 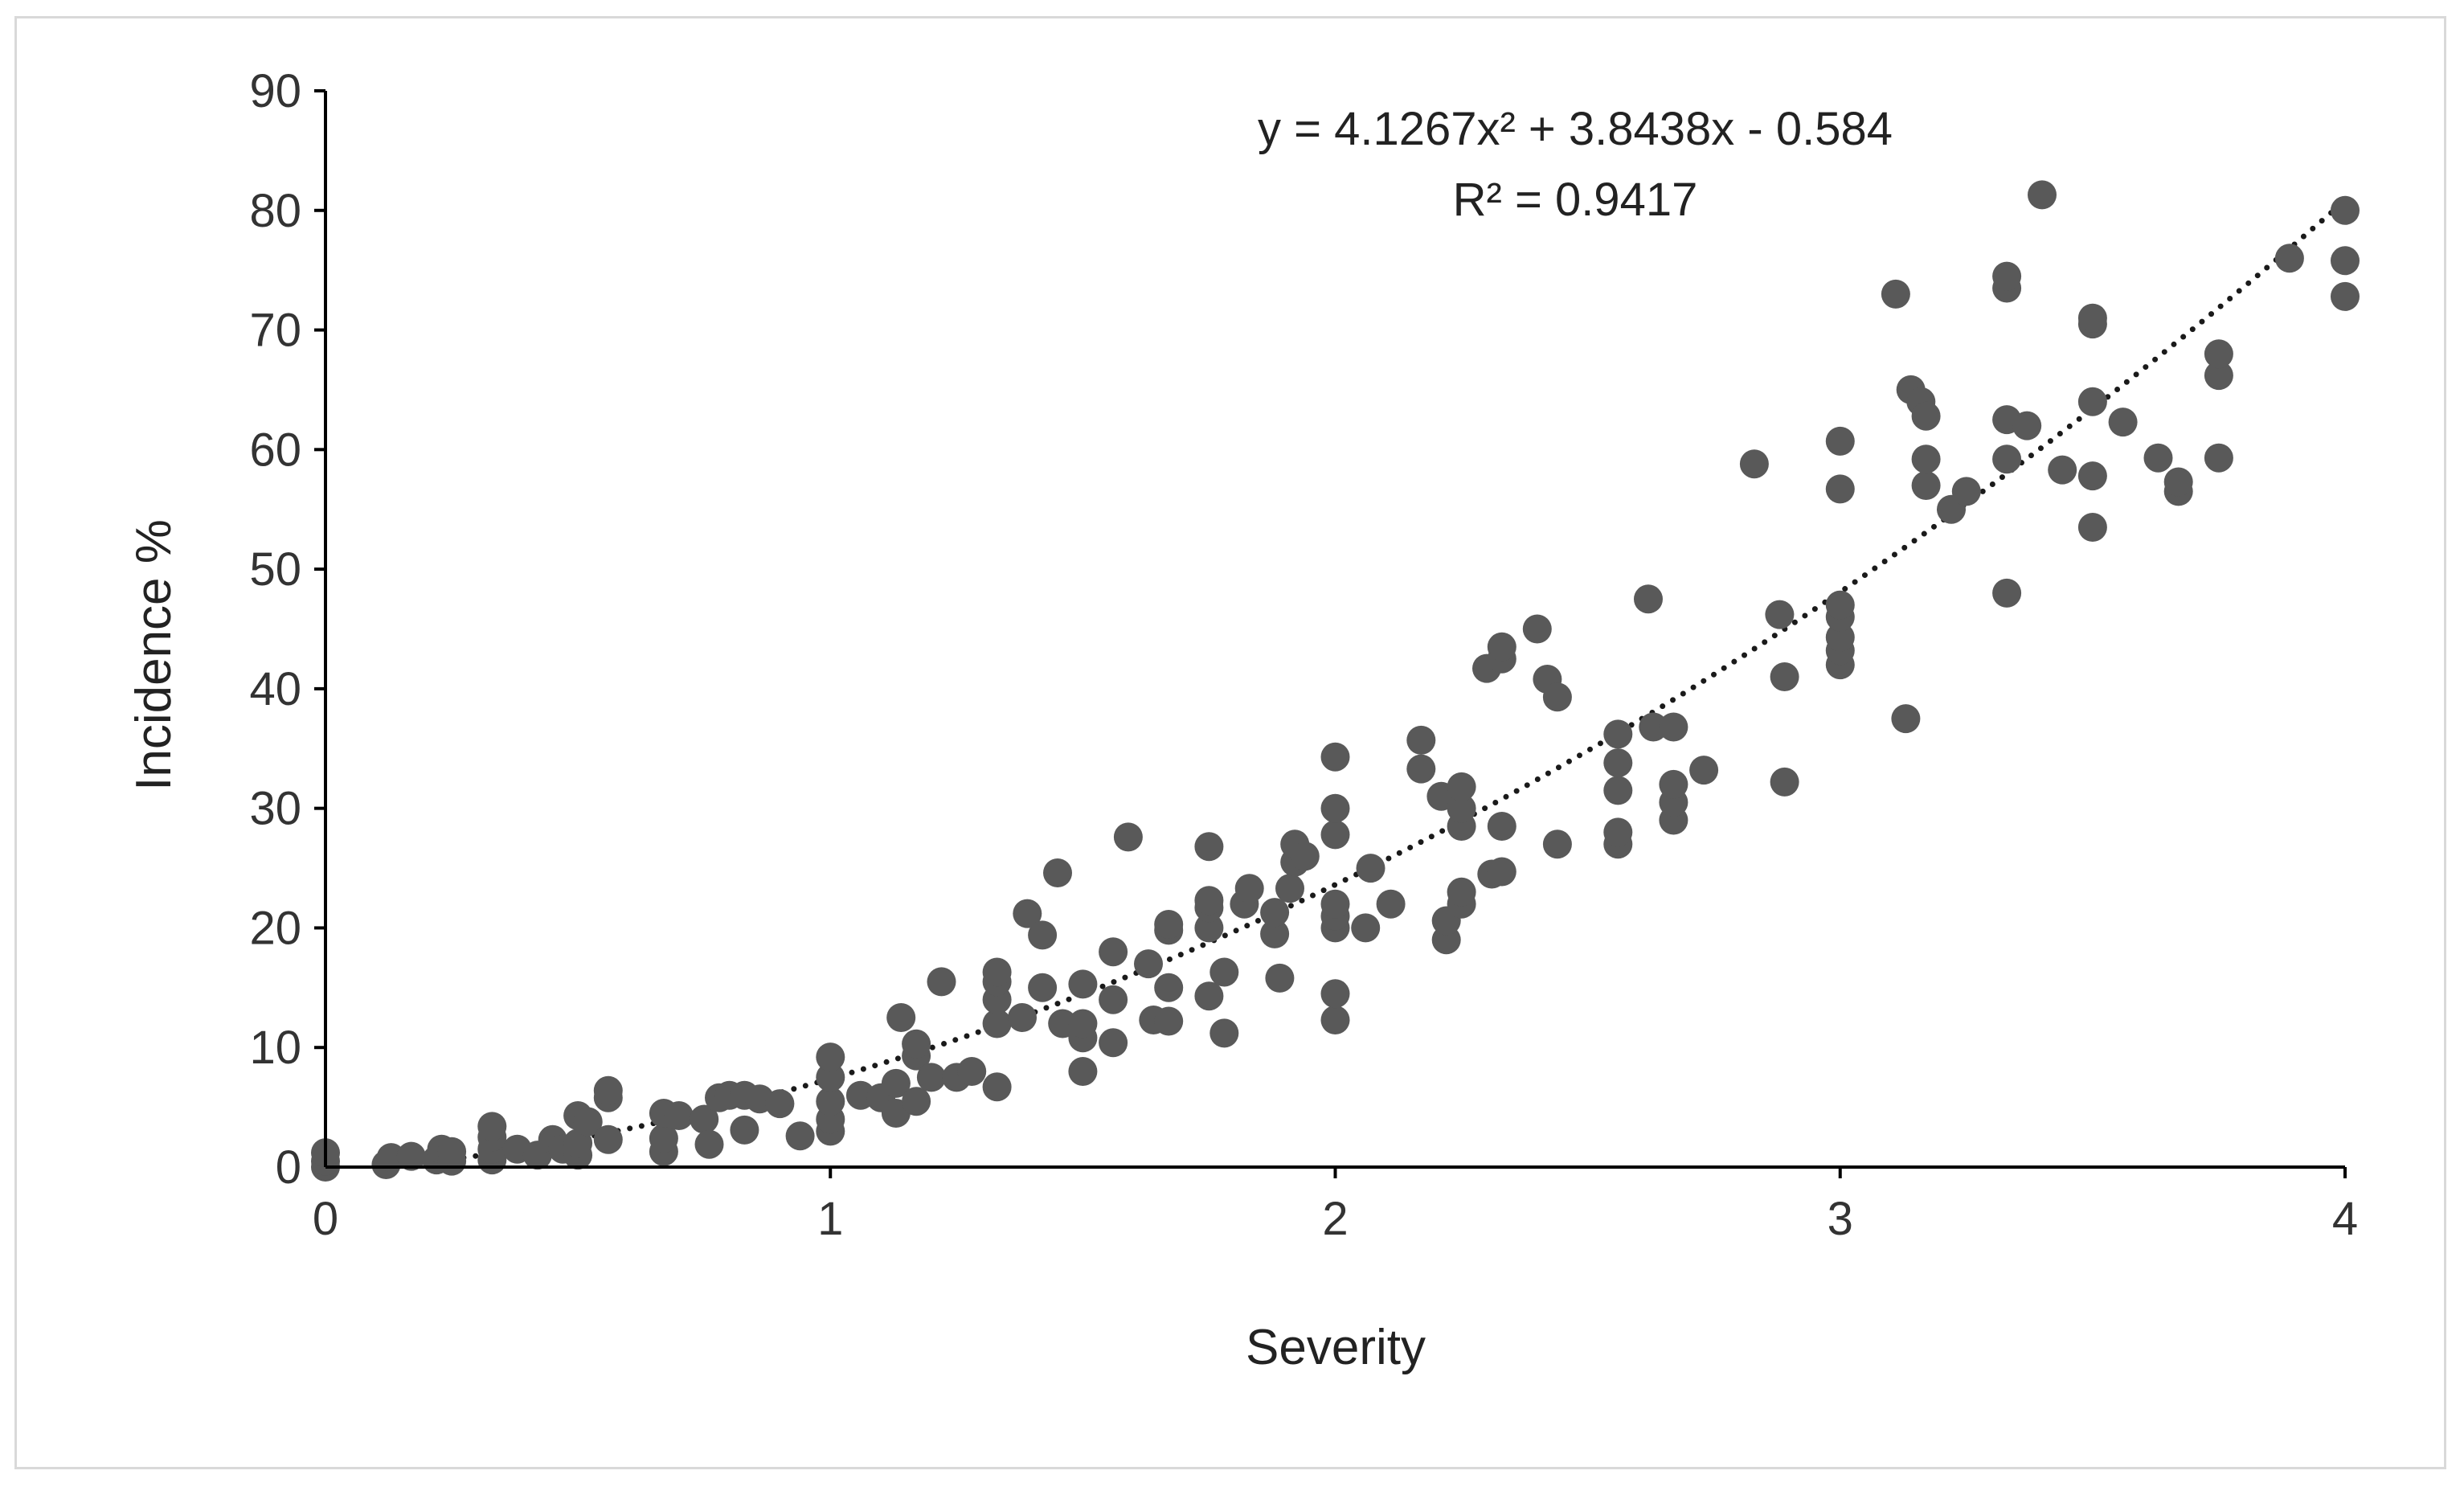 What do you see at coordinates (2345, 1219) in the screenshot?
I see `x-tick-label: 4` at bounding box center [2345, 1219].